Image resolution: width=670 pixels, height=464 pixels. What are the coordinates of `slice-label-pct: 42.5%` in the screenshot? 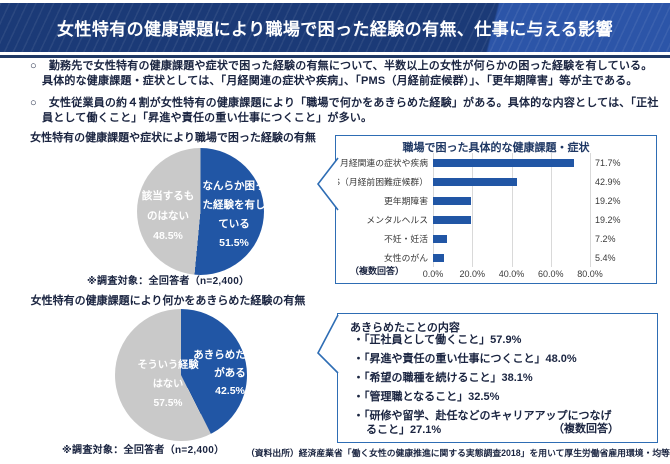 It's located at (230, 391).